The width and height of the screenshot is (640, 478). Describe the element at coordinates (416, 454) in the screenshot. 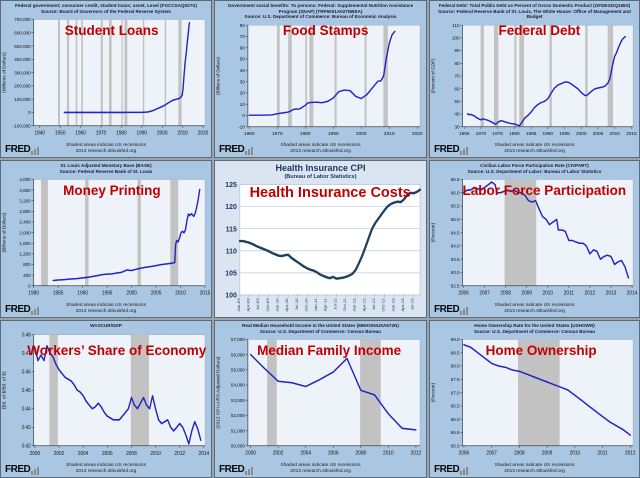

I see `svg-text: 2012` at that location.